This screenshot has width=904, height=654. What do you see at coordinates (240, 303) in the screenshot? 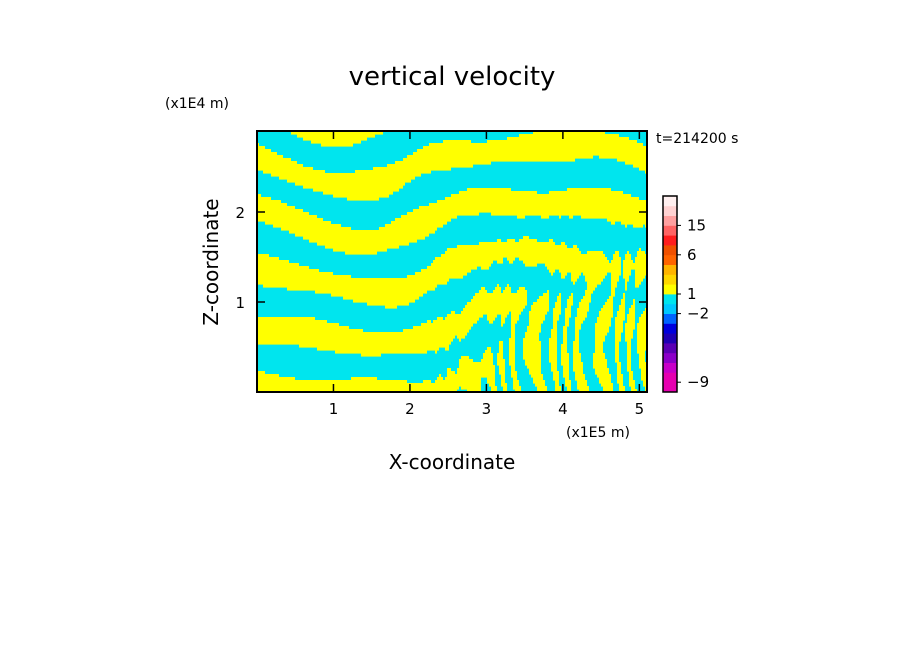
I see `y-tick-label: 1` at bounding box center [240, 303].